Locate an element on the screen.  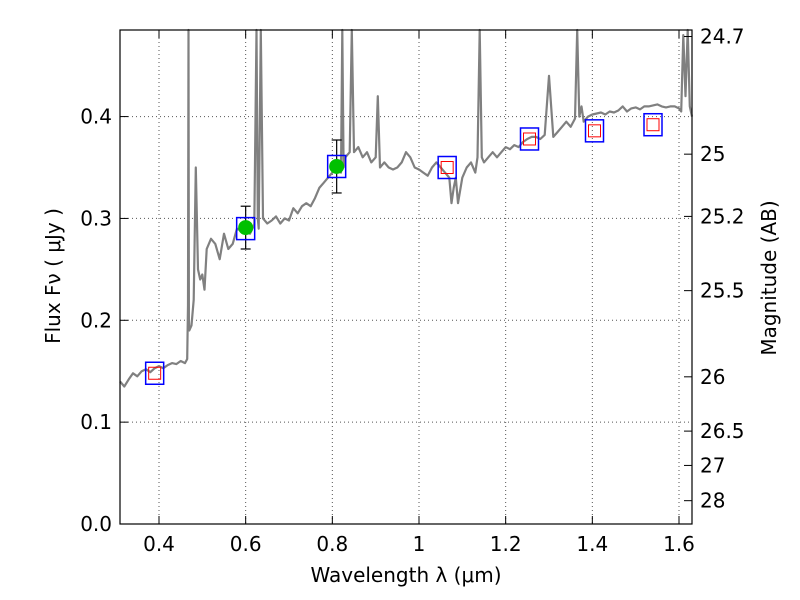
right-y-tick-label: 28 is located at coordinates (712, 501).